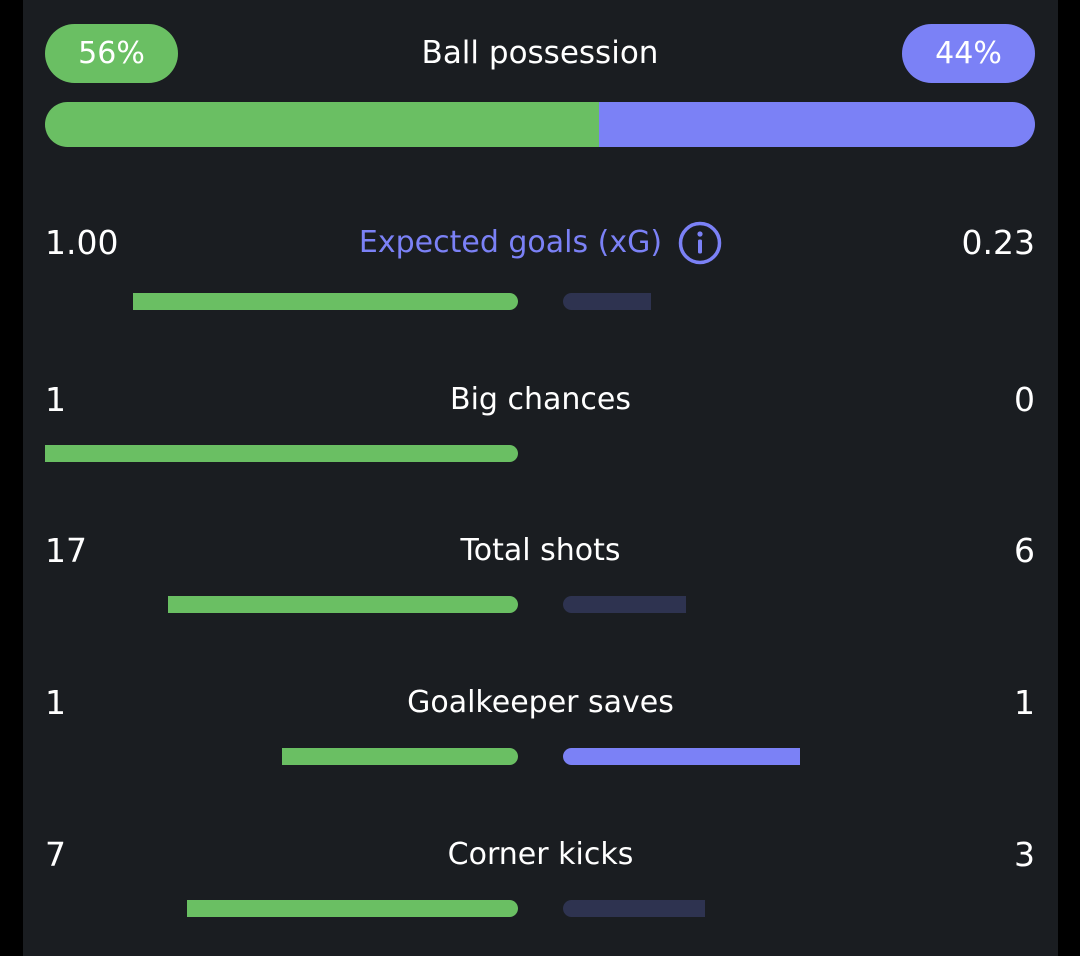 Image resolution: width=1080 pixels, height=956 pixels. I want to click on stat-home-value: 7, so click(55, 854).